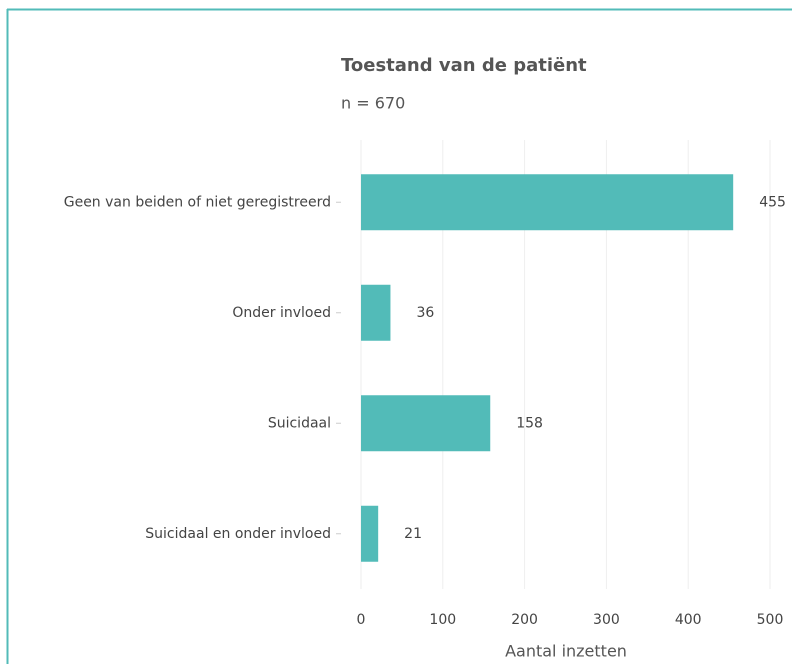 The height and width of the screenshot is (664, 792). What do you see at coordinates (197, 202) in the screenshot?
I see `y-tick-label: Geen van beiden of niet geregistreerd` at bounding box center [197, 202].